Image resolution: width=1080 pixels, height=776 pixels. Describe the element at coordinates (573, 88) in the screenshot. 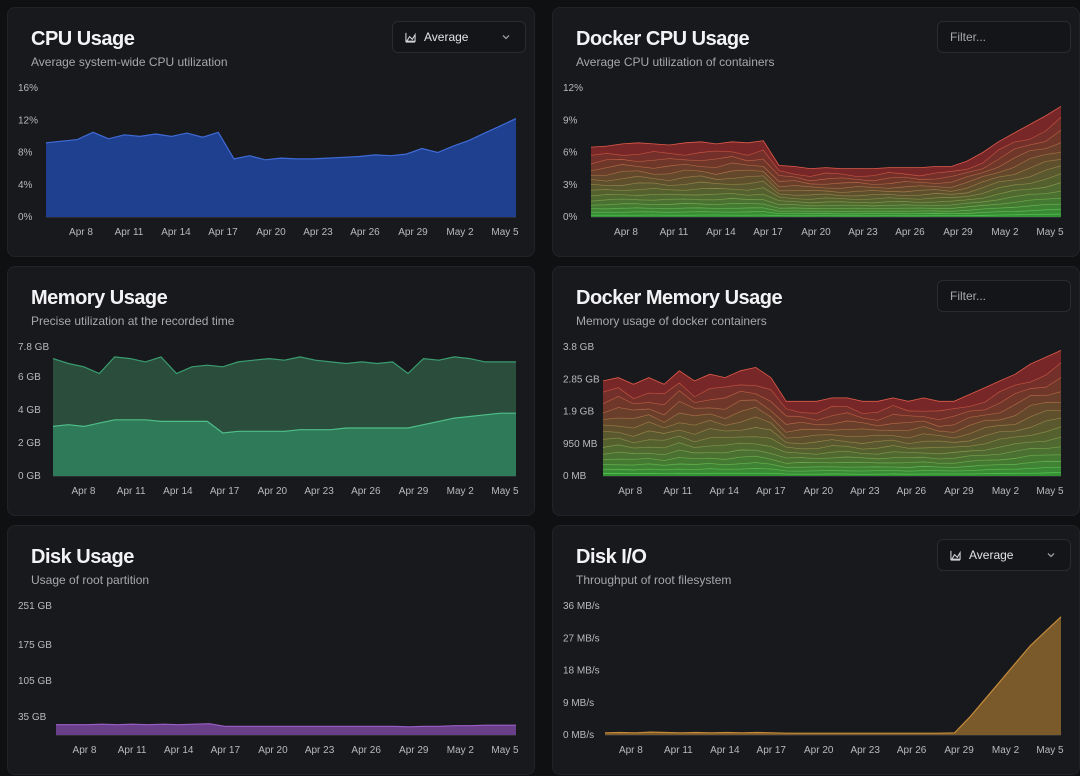

I see `y-tick-label: 12%` at that location.